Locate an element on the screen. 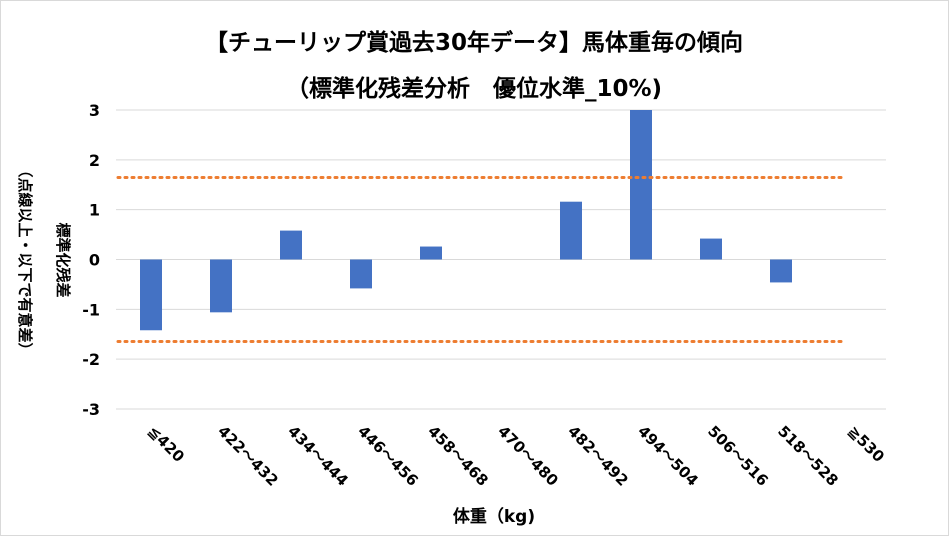  x-tick-label: 470～480 is located at coordinates (528, 456).